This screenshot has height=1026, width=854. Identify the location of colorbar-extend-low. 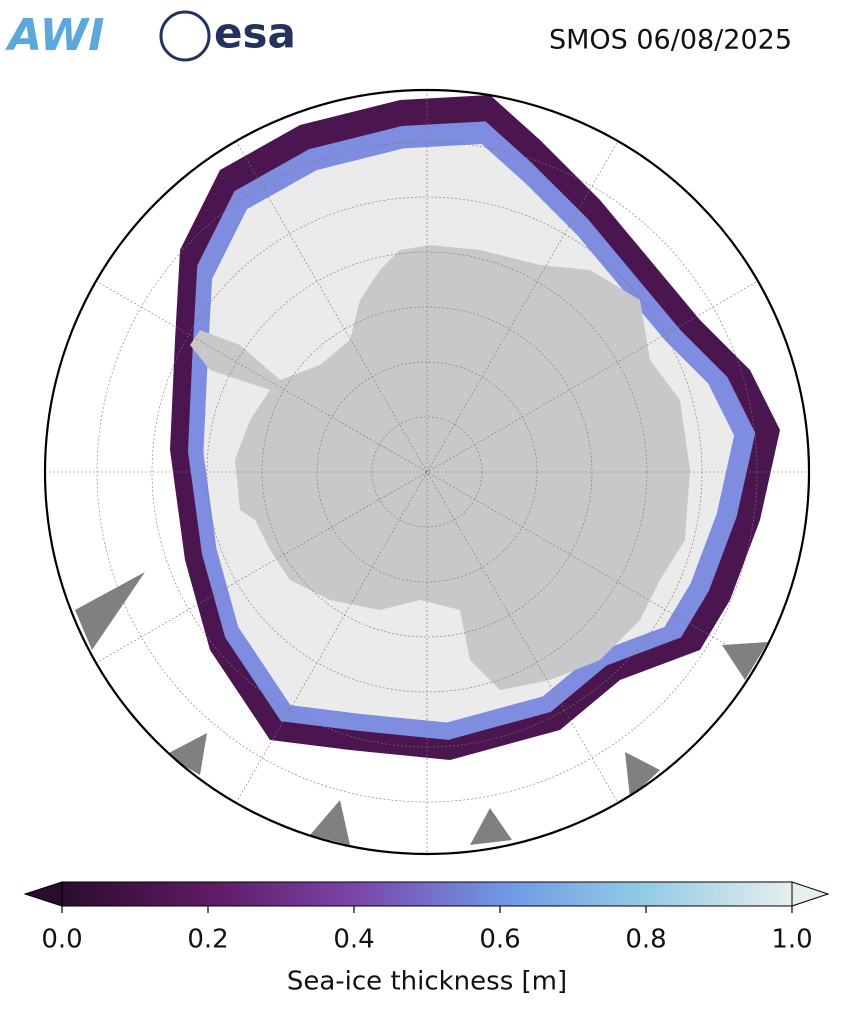
(43, 894).